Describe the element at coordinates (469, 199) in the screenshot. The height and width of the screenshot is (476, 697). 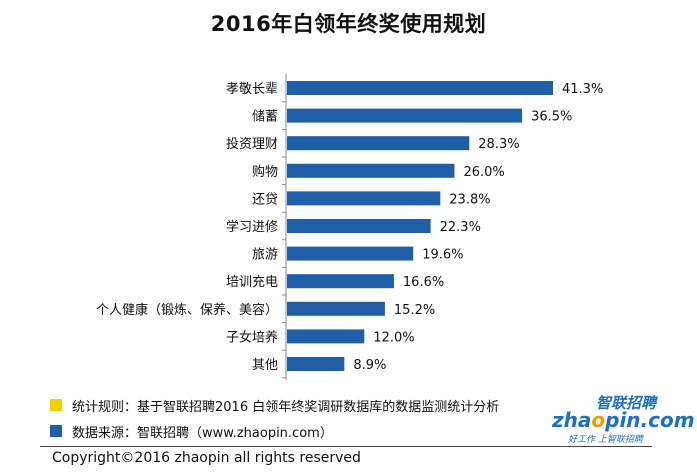
I see `value-label: 23.8%` at that location.